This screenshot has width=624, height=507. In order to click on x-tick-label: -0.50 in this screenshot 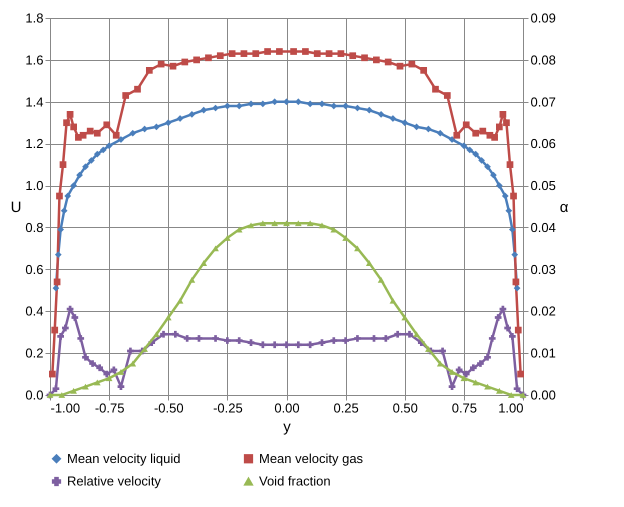, I will do `click(169, 408)`.